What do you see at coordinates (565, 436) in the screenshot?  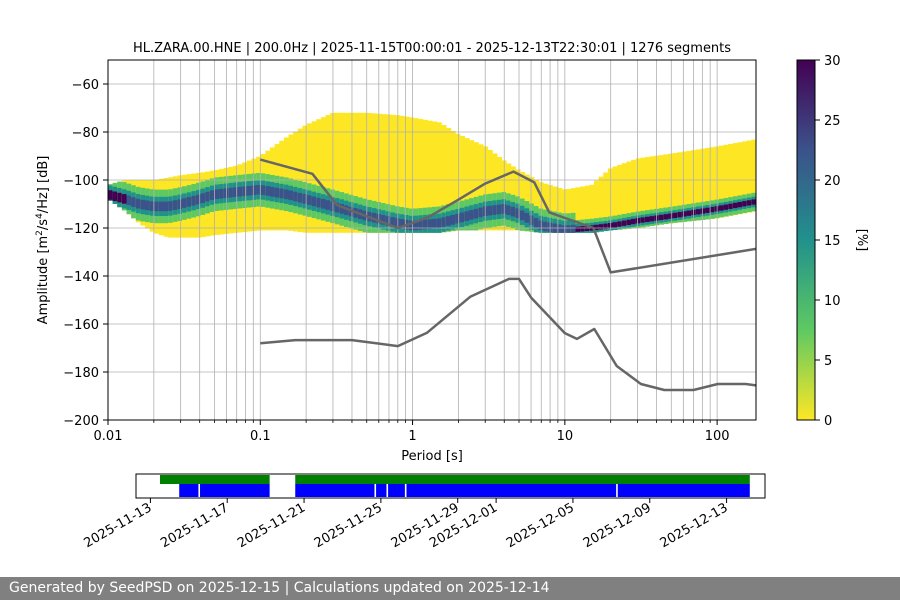 I see `x-tick-label: 10` at bounding box center [565, 436].